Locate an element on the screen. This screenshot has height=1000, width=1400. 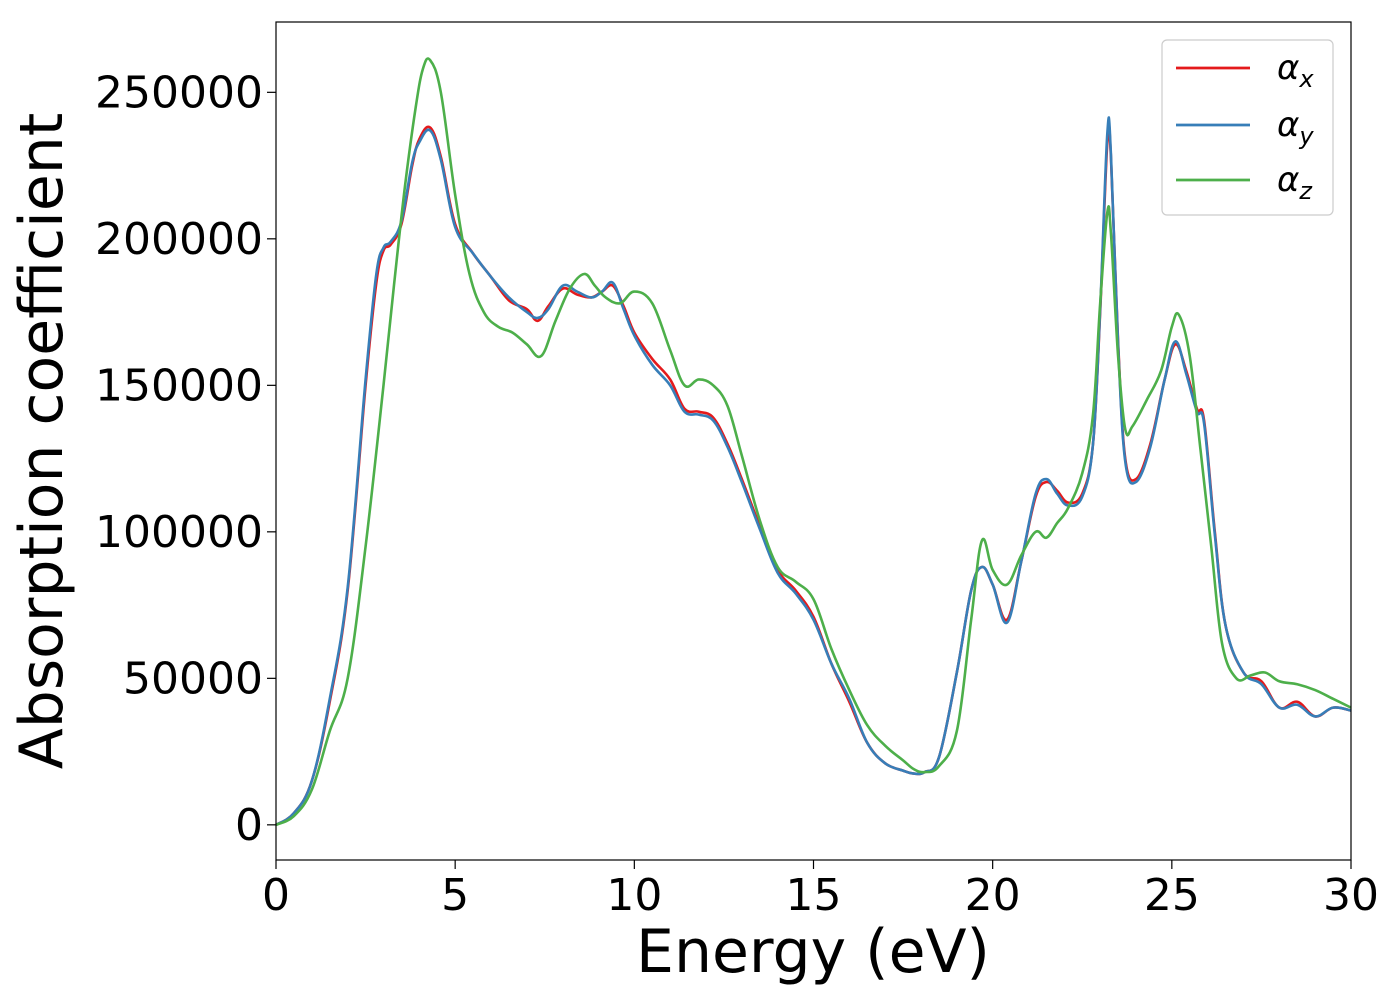
y-axis-title: Absorption coefficient is located at coordinates (42, 441).